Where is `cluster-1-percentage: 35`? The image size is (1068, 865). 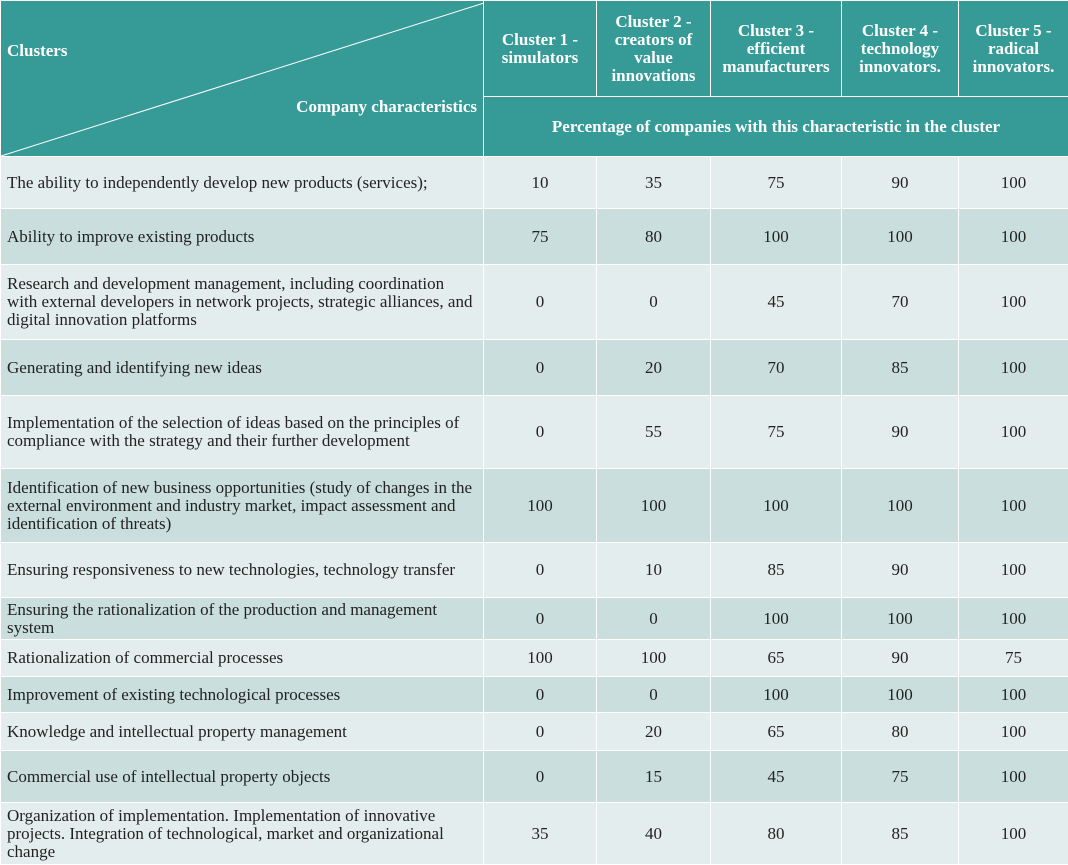 cluster-1-percentage: 35 is located at coordinates (540, 834).